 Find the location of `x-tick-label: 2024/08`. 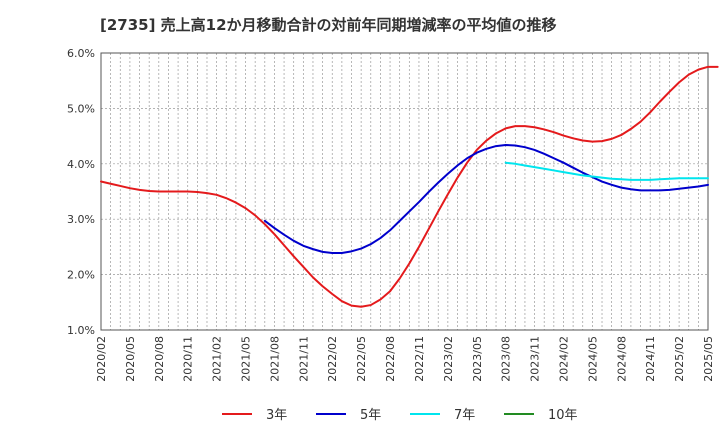

x-tick-label: 2024/08 is located at coordinates (621, 359).